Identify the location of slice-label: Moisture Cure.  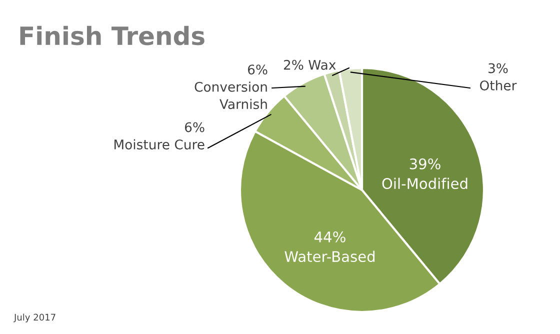
(159, 144).